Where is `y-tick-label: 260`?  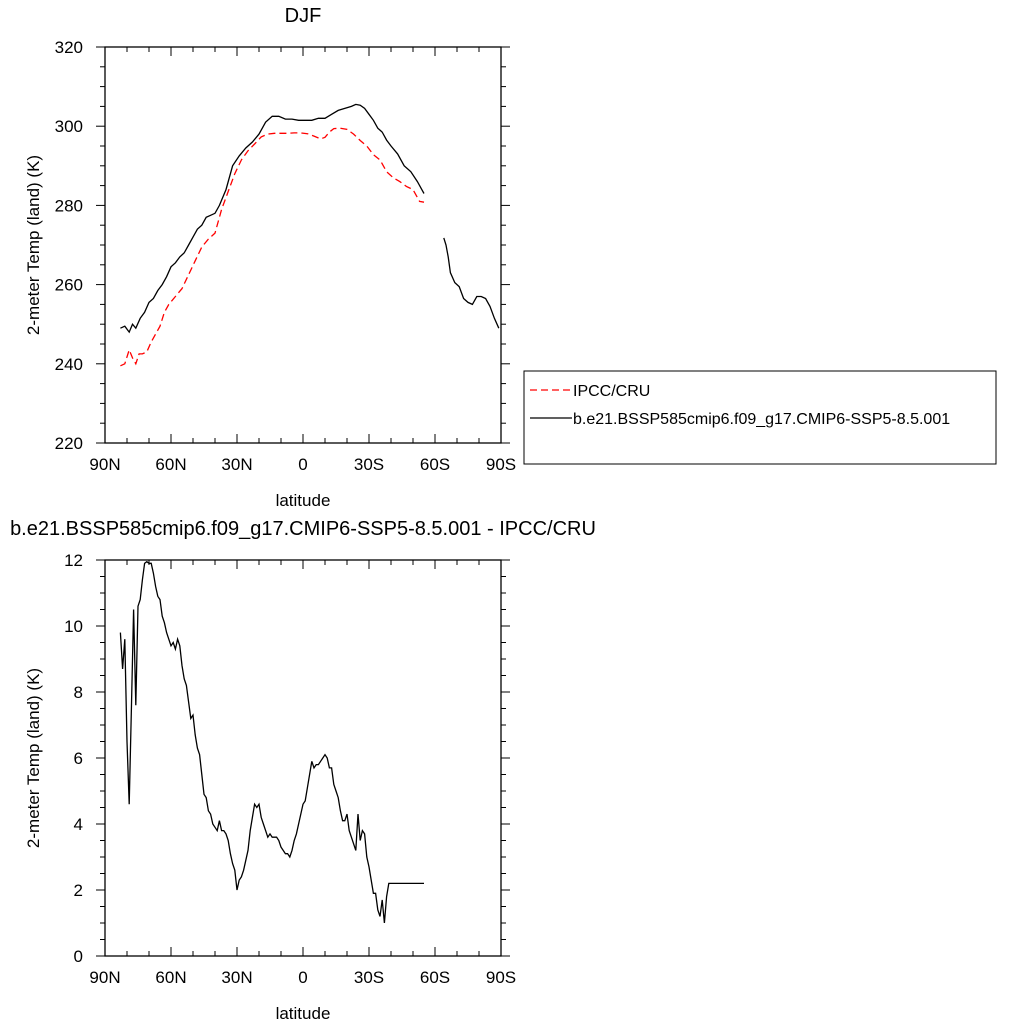 y-tick-label: 260 is located at coordinates (69, 285).